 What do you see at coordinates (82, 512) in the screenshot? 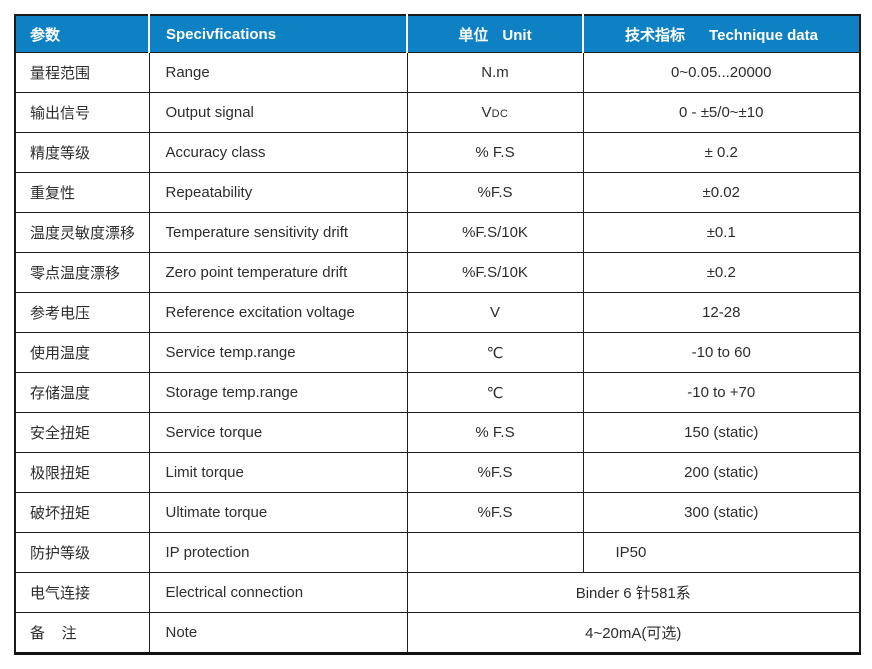
I see `param-cell: 破坏扭矩` at bounding box center [82, 512].